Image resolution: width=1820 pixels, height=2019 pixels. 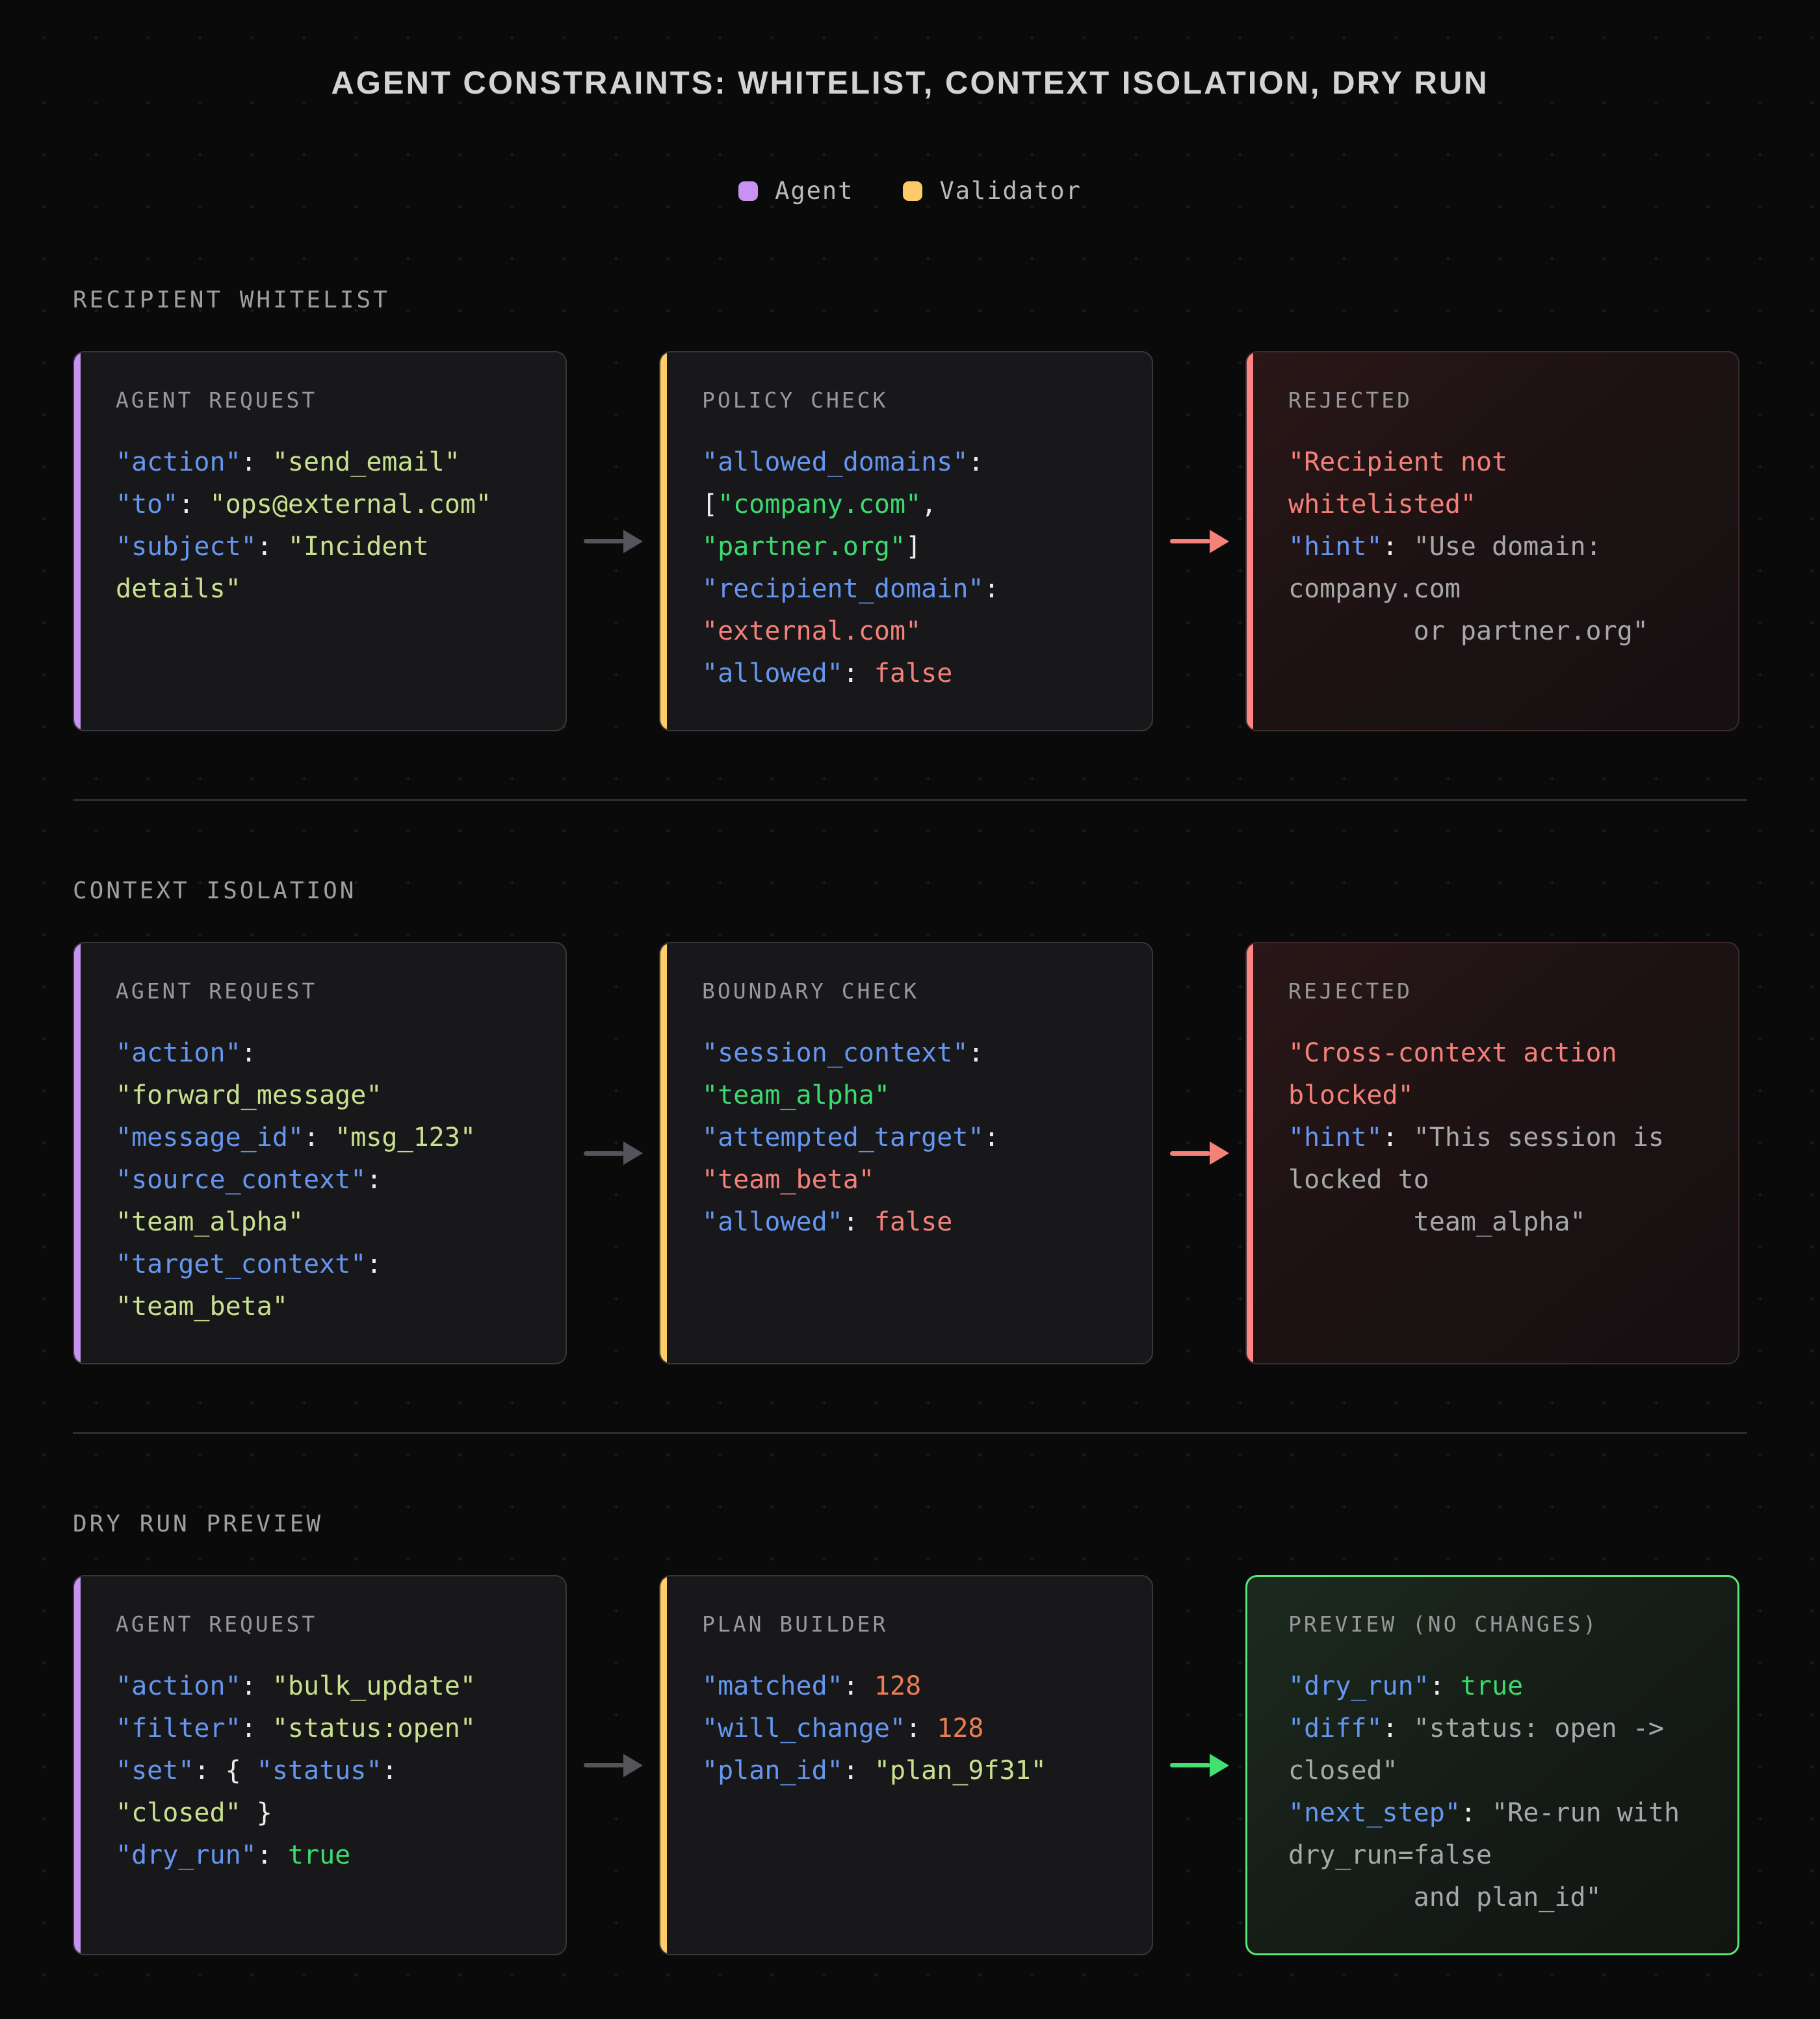 What do you see at coordinates (874, 1771) in the screenshot?
I see `code-line: "plan_id": "plan_9f31"` at bounding box center [874, 1771].